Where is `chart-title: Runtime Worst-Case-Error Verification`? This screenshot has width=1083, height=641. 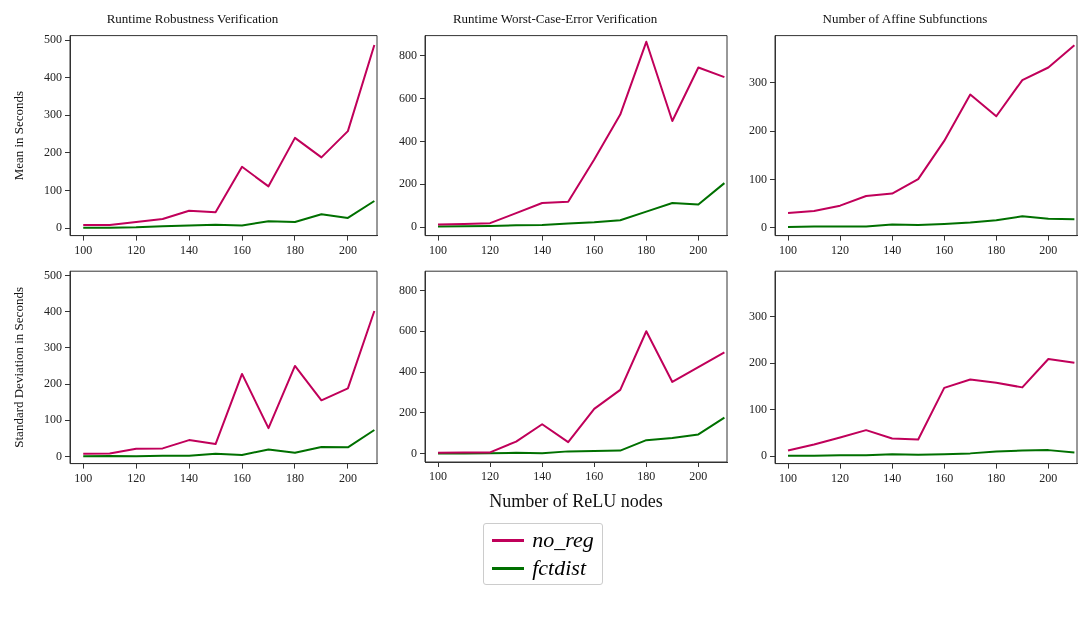
chart-title: Runtime Worst-Case-Error Verification is located at coordinates (555, 19).